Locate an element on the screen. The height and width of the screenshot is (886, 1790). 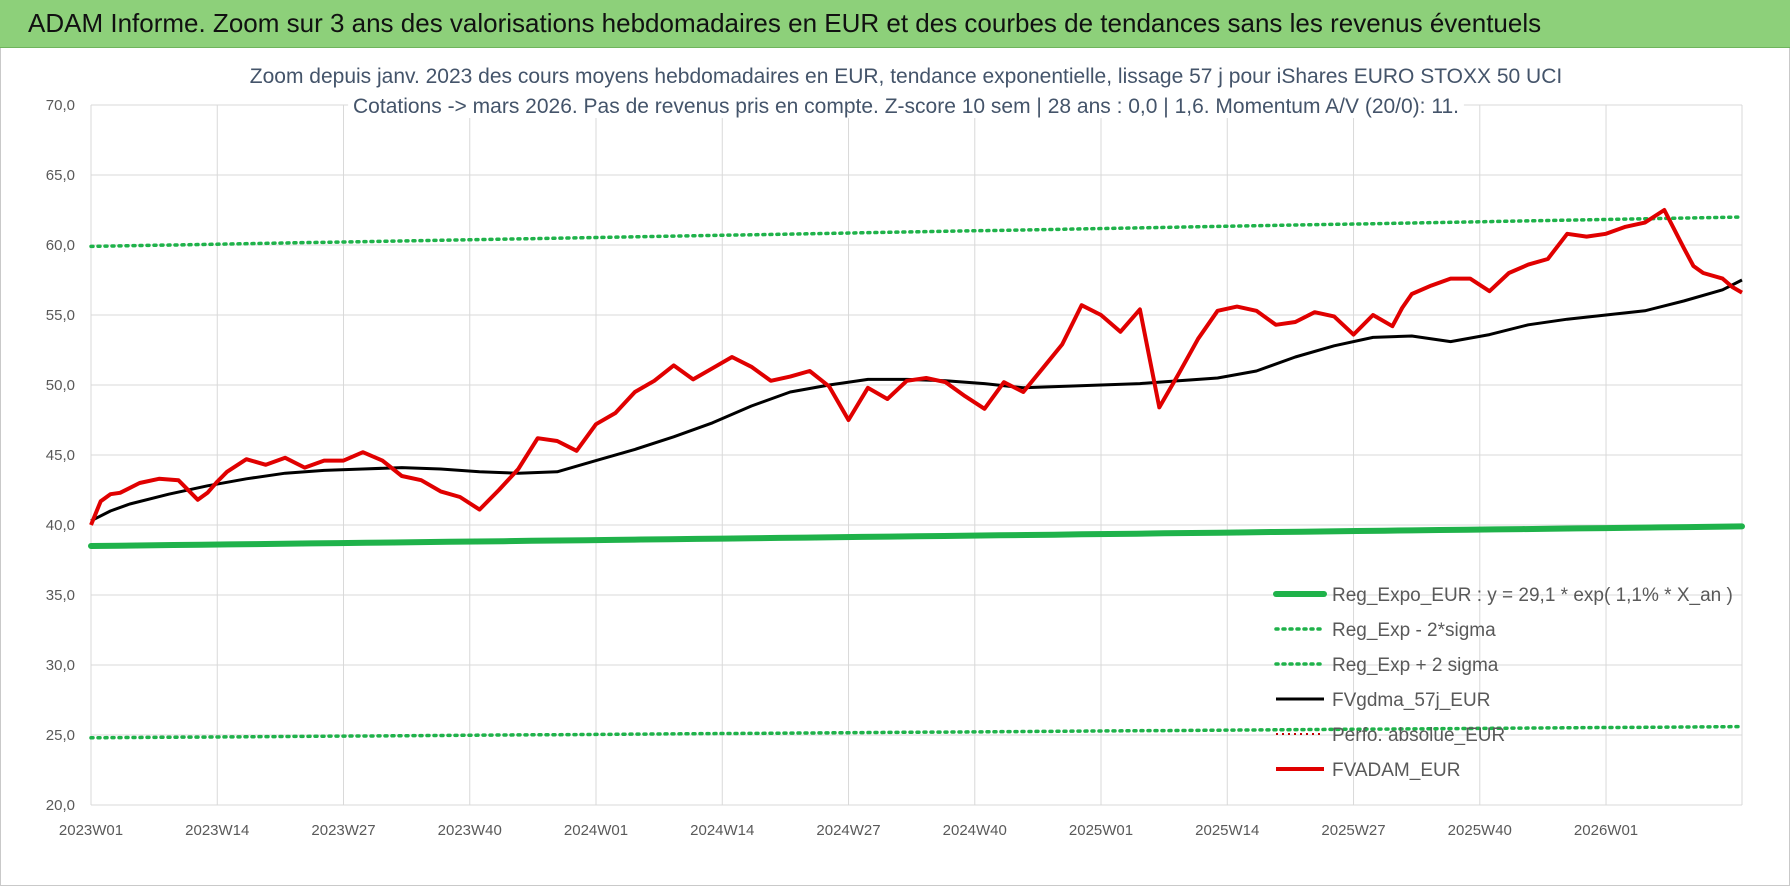
x-tick-label: 2023W01 is located at coordinates (91, 830).